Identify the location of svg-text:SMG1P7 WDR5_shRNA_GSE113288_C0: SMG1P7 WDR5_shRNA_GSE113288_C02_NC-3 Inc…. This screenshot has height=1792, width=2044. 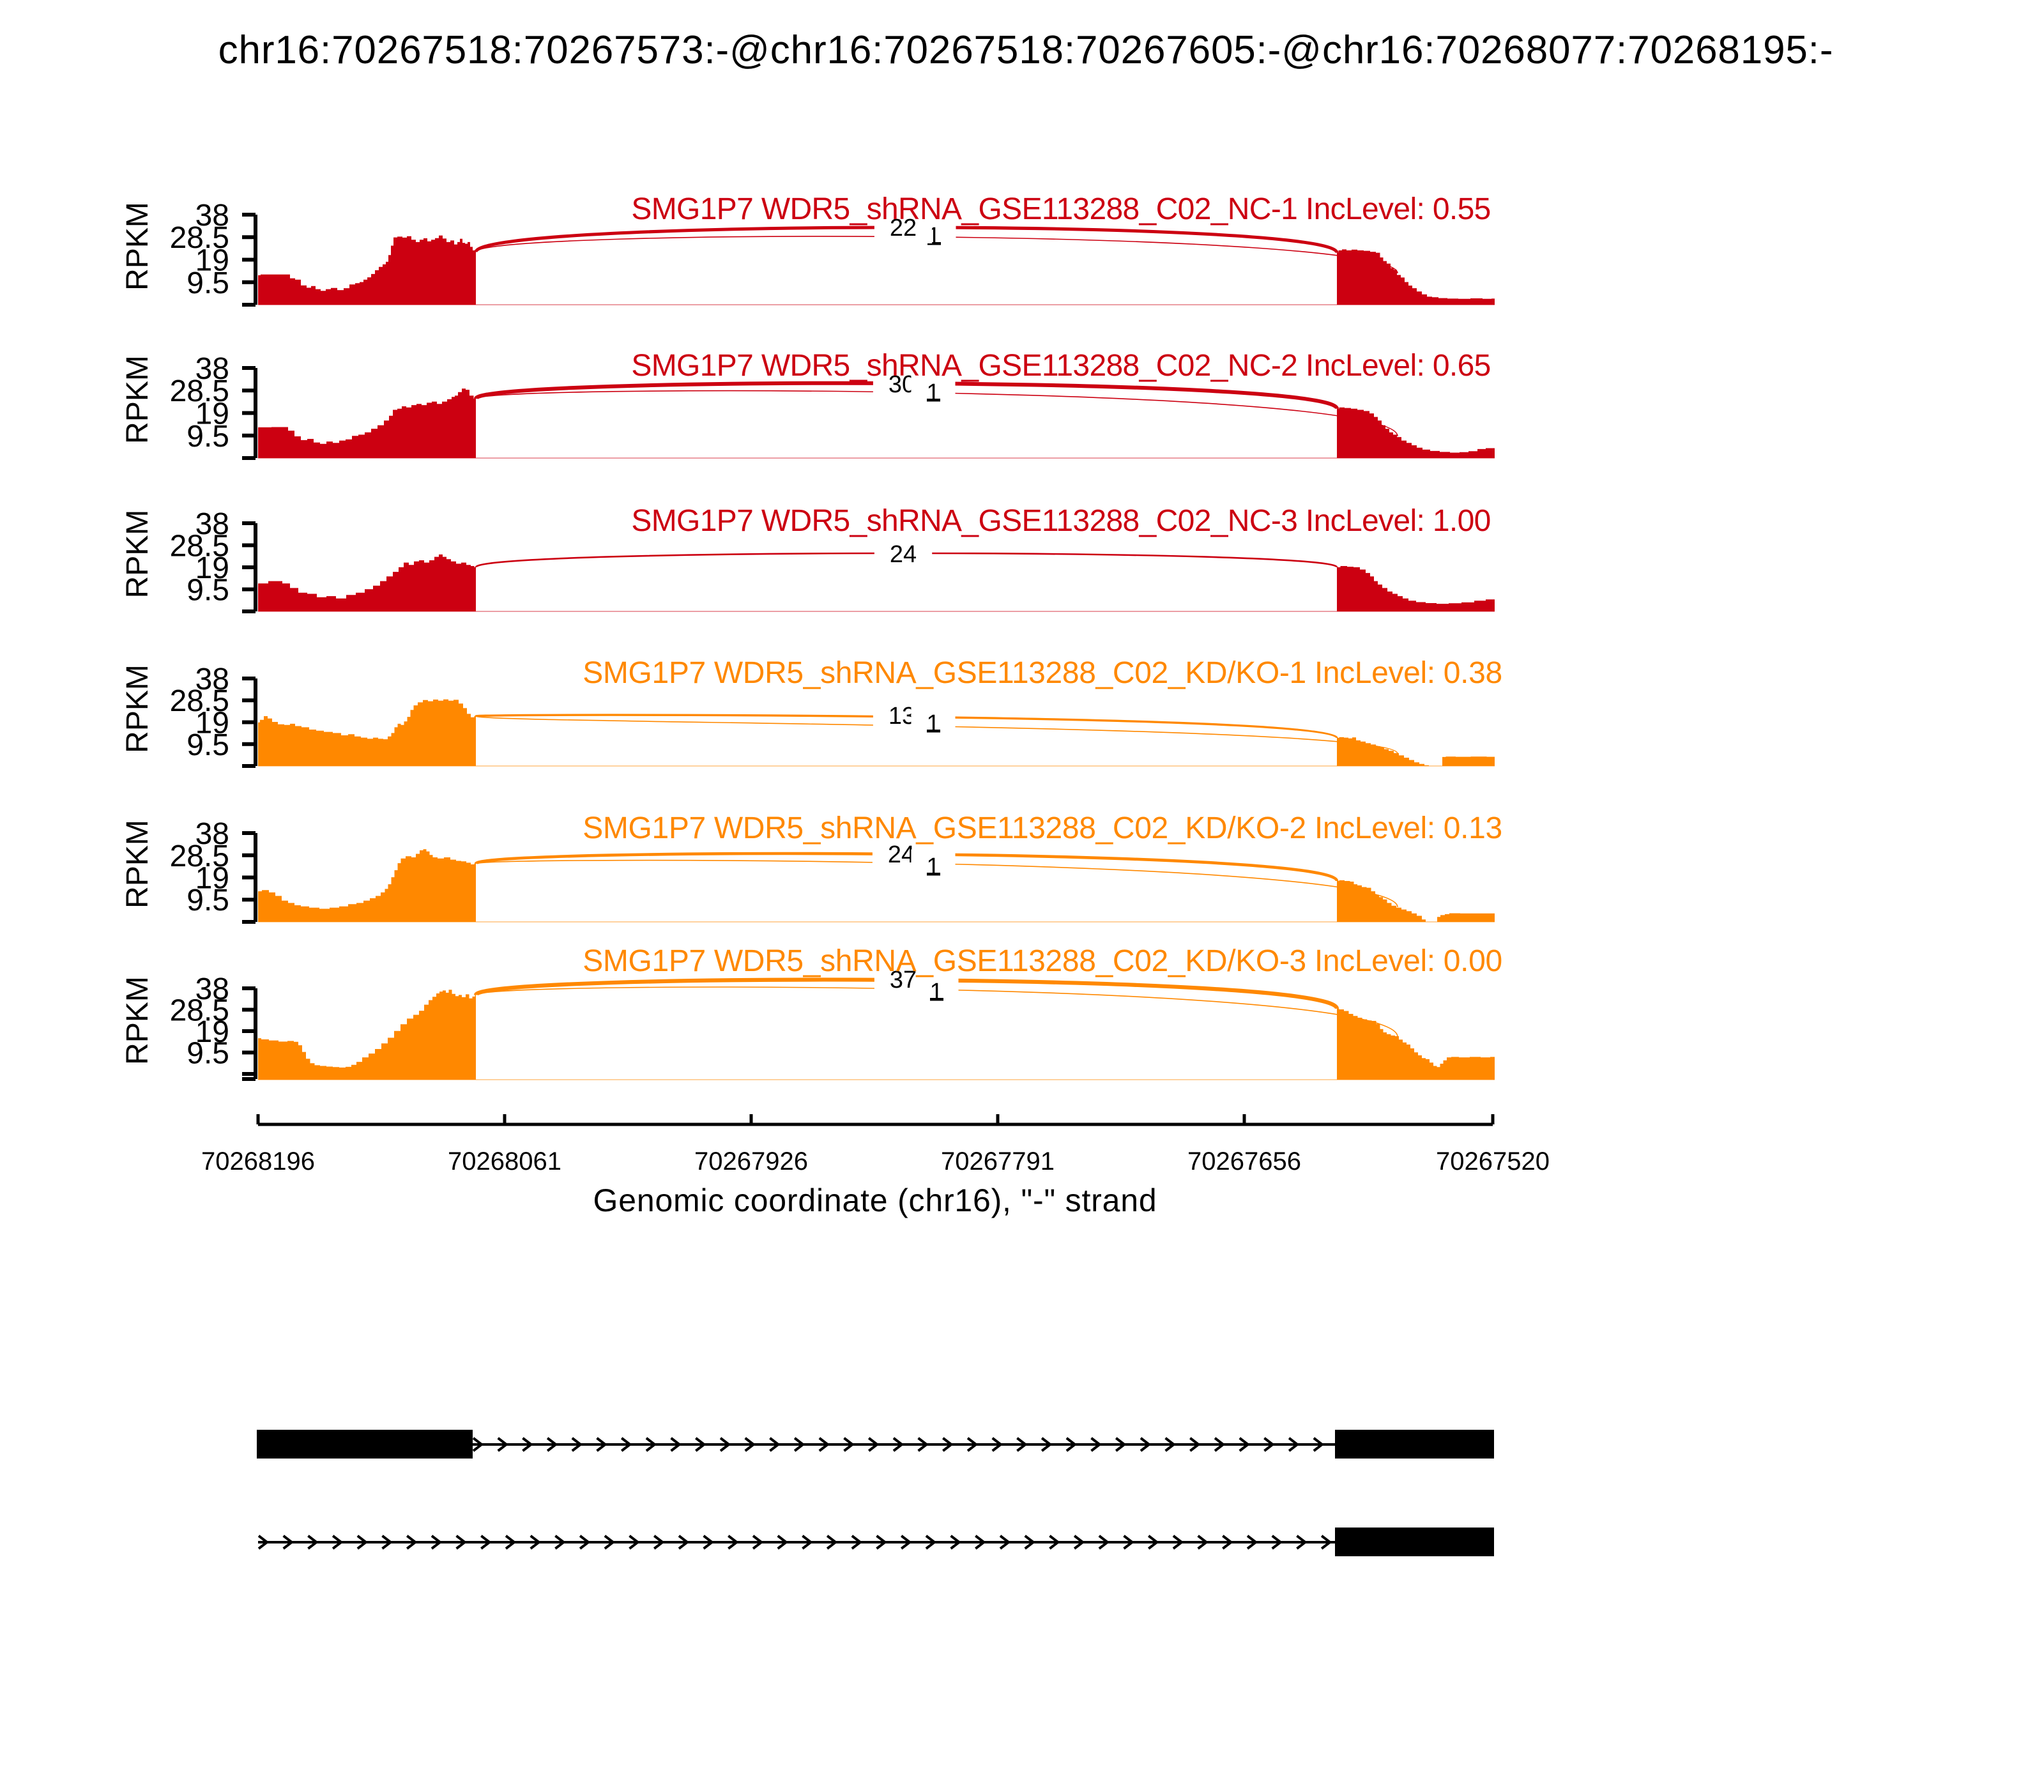
(1060, 521).